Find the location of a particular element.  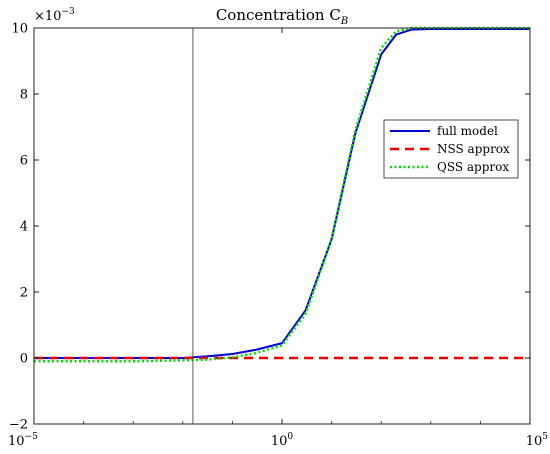

legend: full model NSS approx QSS approx is located at coordinates (451, 149).